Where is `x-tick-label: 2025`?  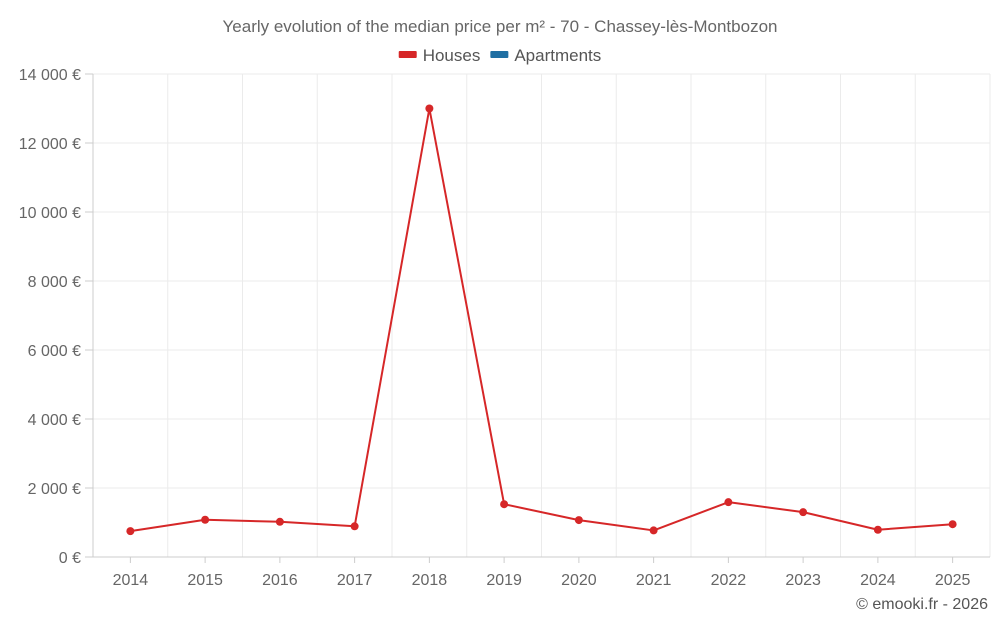 x-tick-label: 2025 is located at coordinates (953, 580).